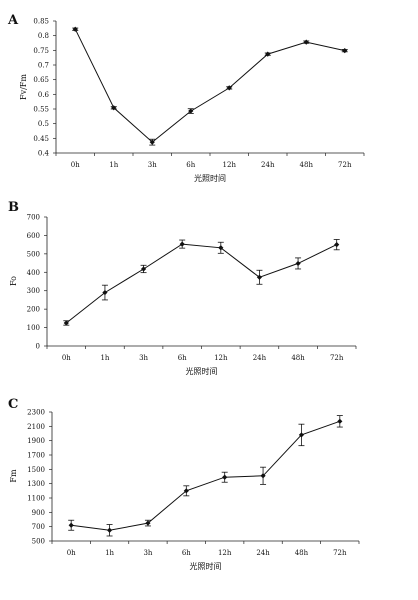  I want to click on y-tick-label: 0.7, so click(43, 66).